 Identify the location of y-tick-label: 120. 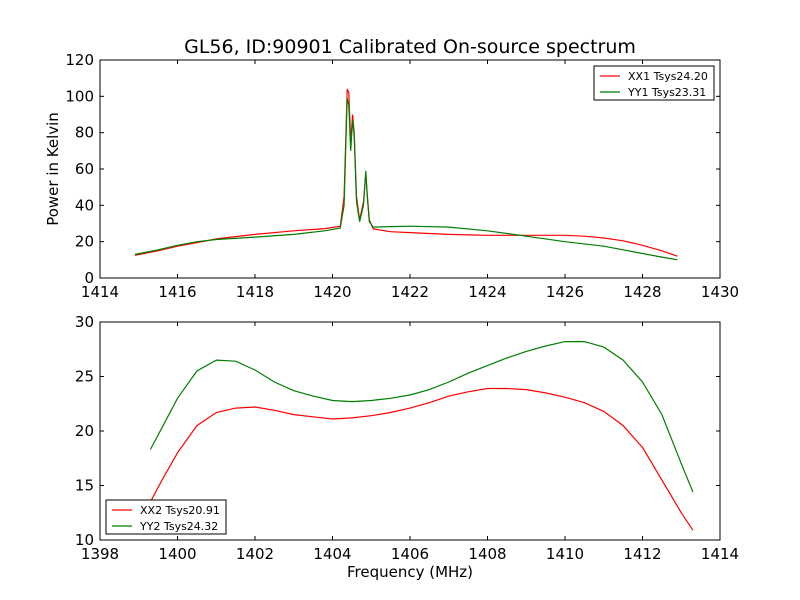
(79, 60).